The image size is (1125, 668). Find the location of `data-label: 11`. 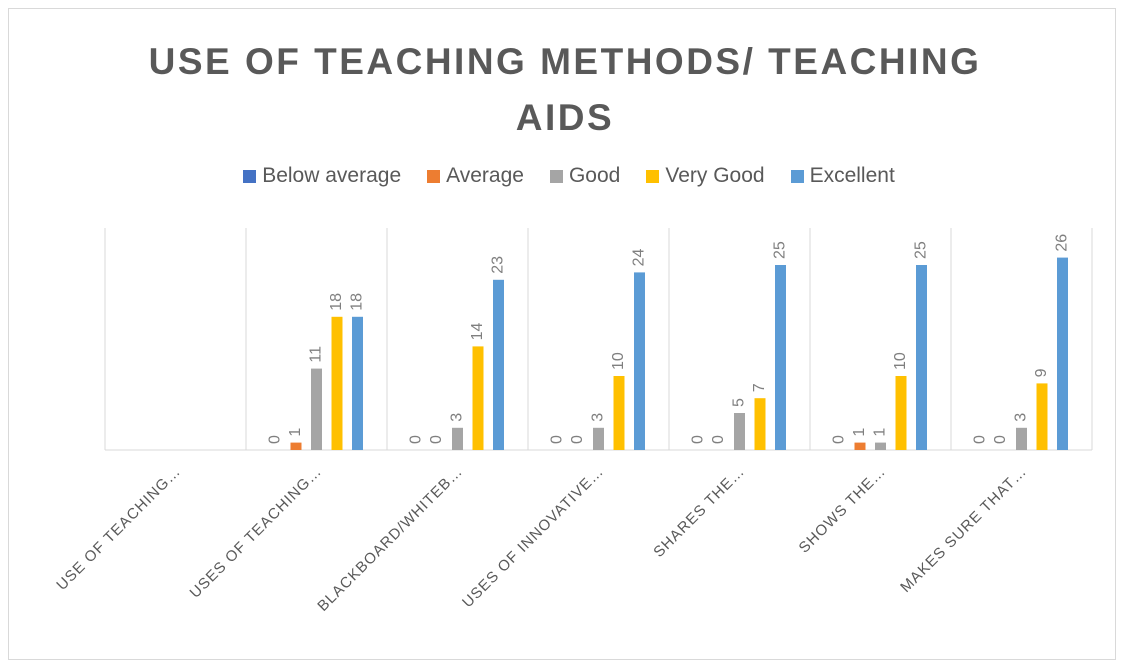

data-label: 11 is located at coordinates (316, 354).